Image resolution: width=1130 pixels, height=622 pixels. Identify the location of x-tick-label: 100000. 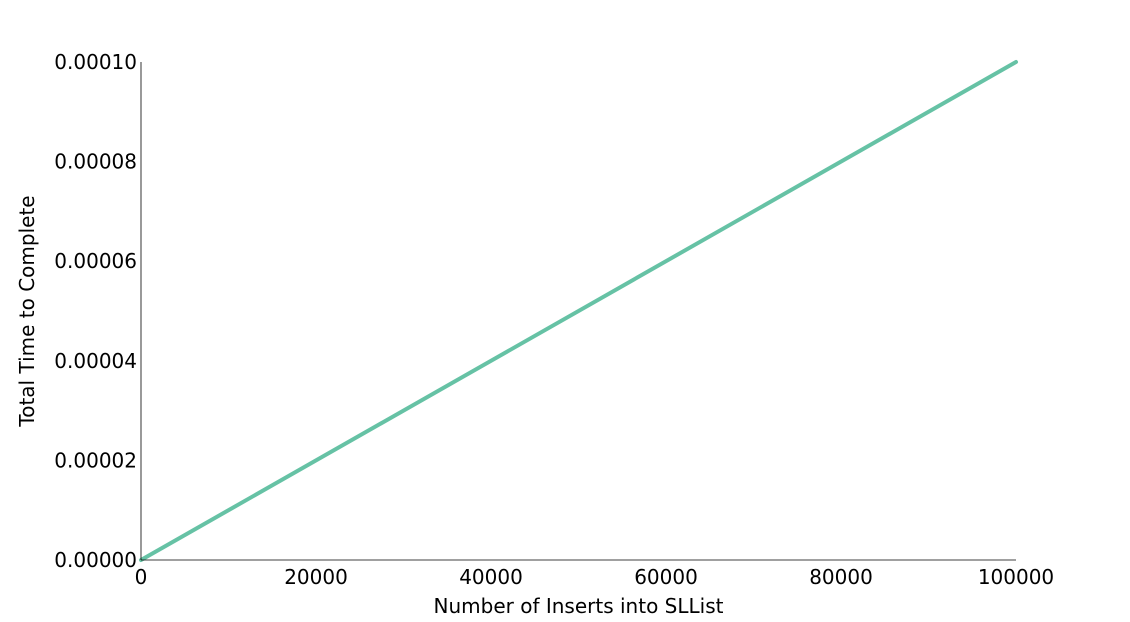
(1016, 577).